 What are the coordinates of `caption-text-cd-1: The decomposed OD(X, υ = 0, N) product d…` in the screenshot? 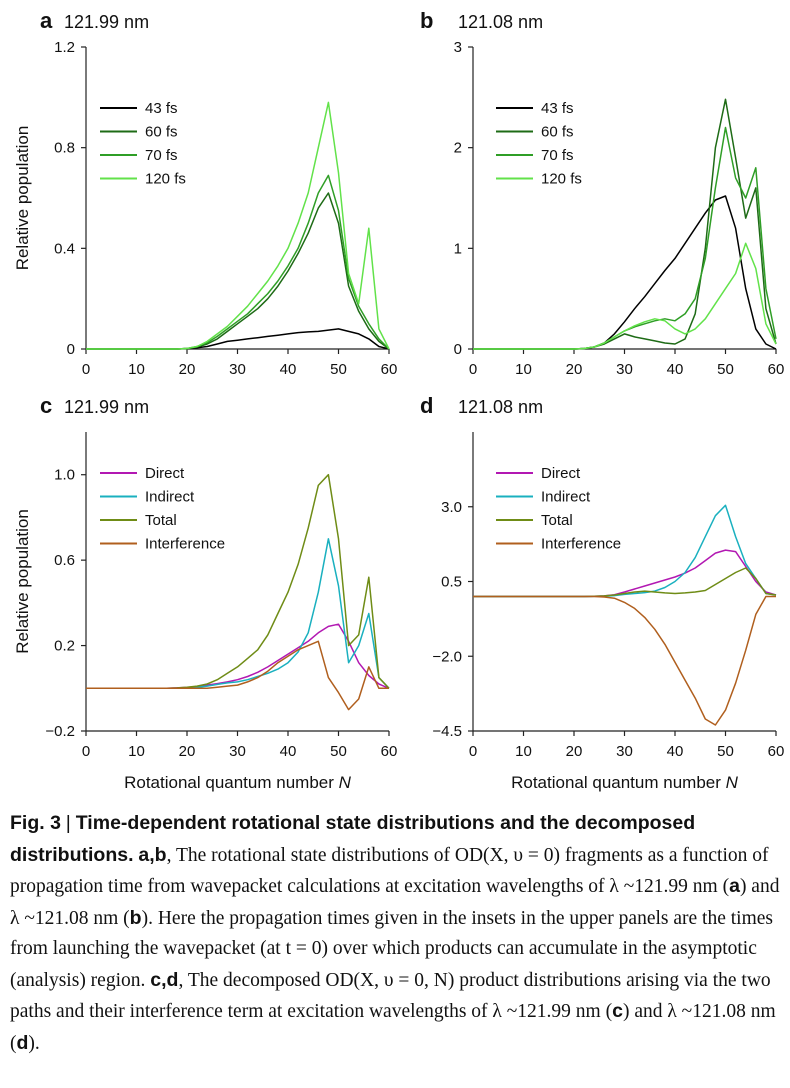 It's located at (390, 996).